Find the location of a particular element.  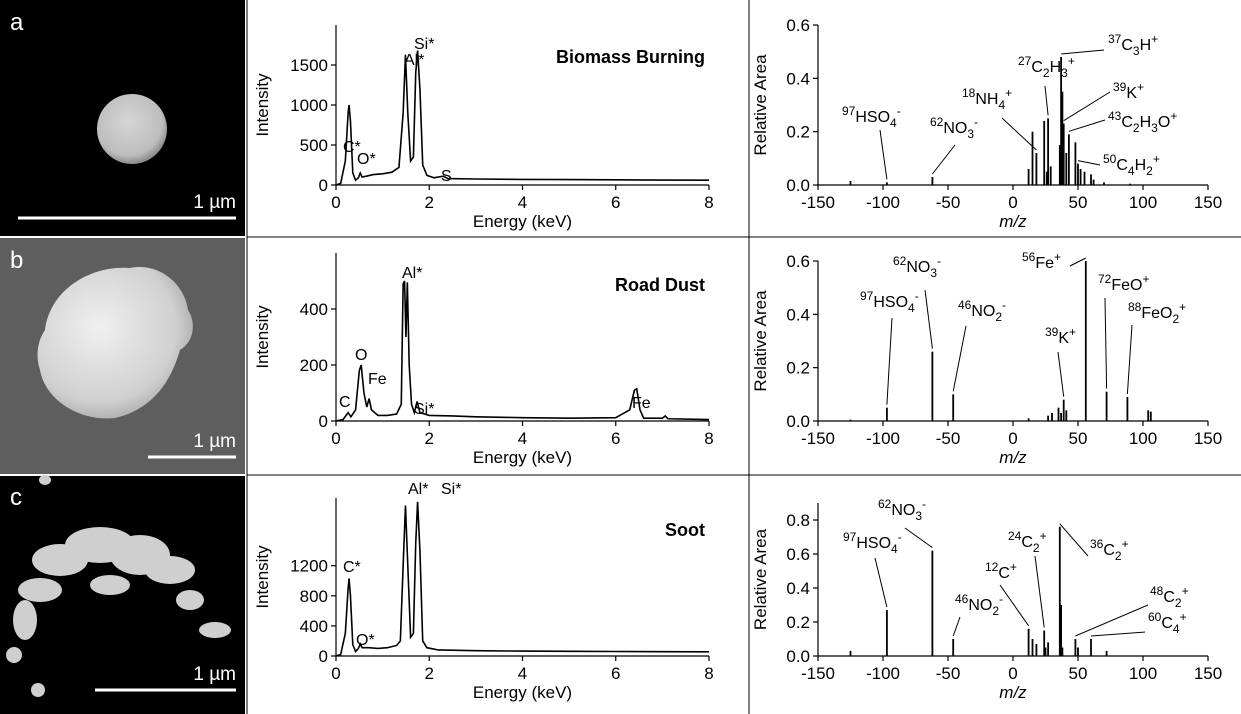

ion-label-part: H is located at coordinates (1146, 122).